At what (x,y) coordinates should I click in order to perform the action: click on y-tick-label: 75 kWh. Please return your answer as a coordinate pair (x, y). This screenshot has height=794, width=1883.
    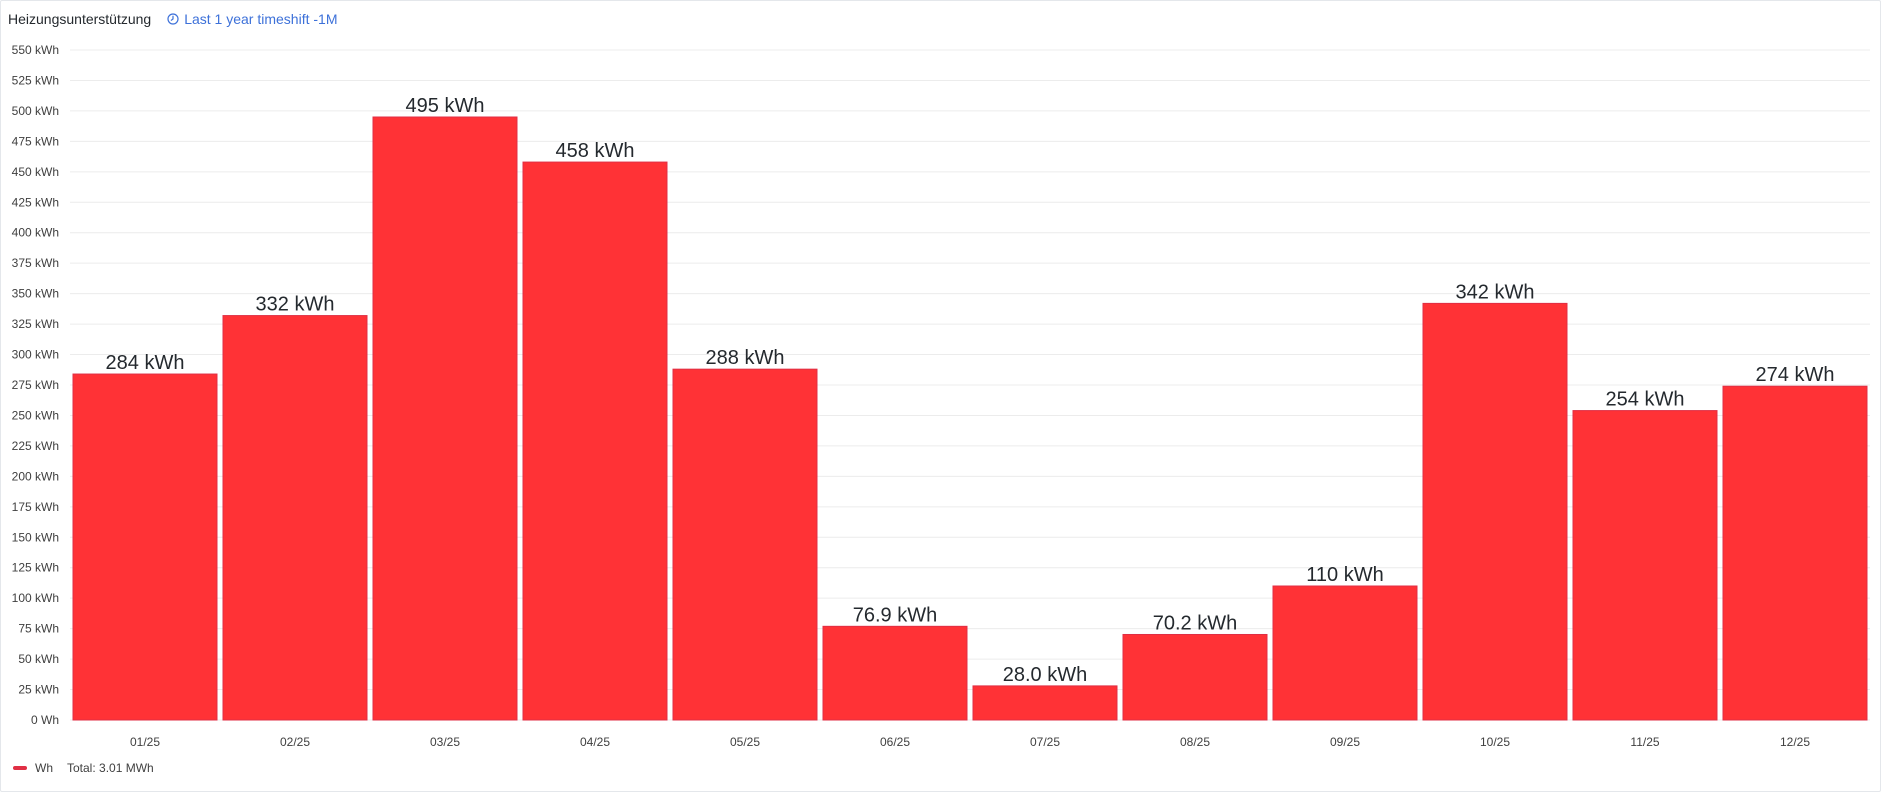
    Looking at the image, I should click on (38, 629).